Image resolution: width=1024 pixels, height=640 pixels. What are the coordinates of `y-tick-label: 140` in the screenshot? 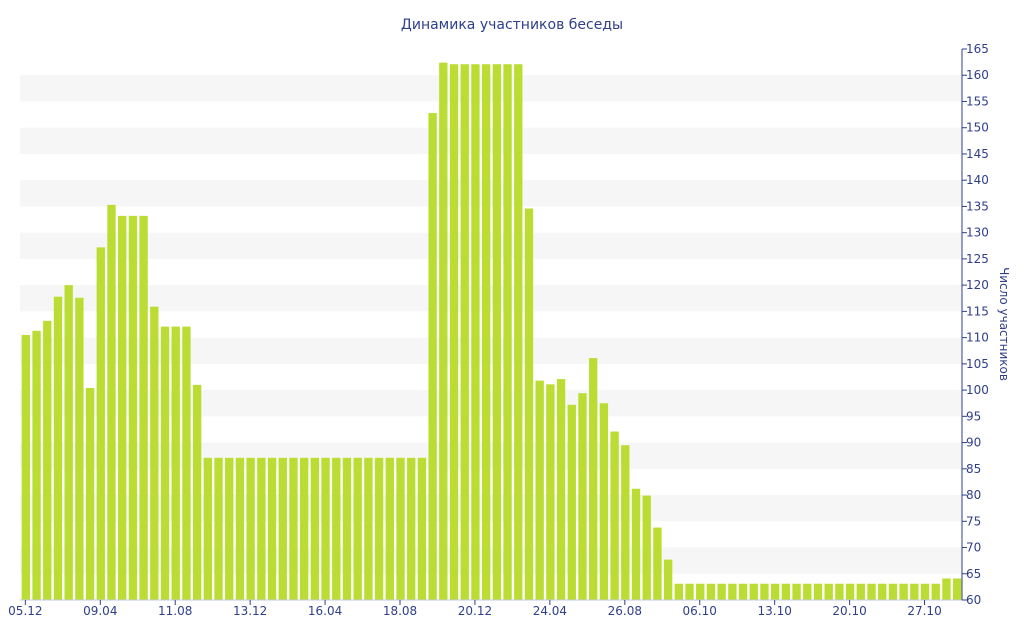 It's located at (977, 180).